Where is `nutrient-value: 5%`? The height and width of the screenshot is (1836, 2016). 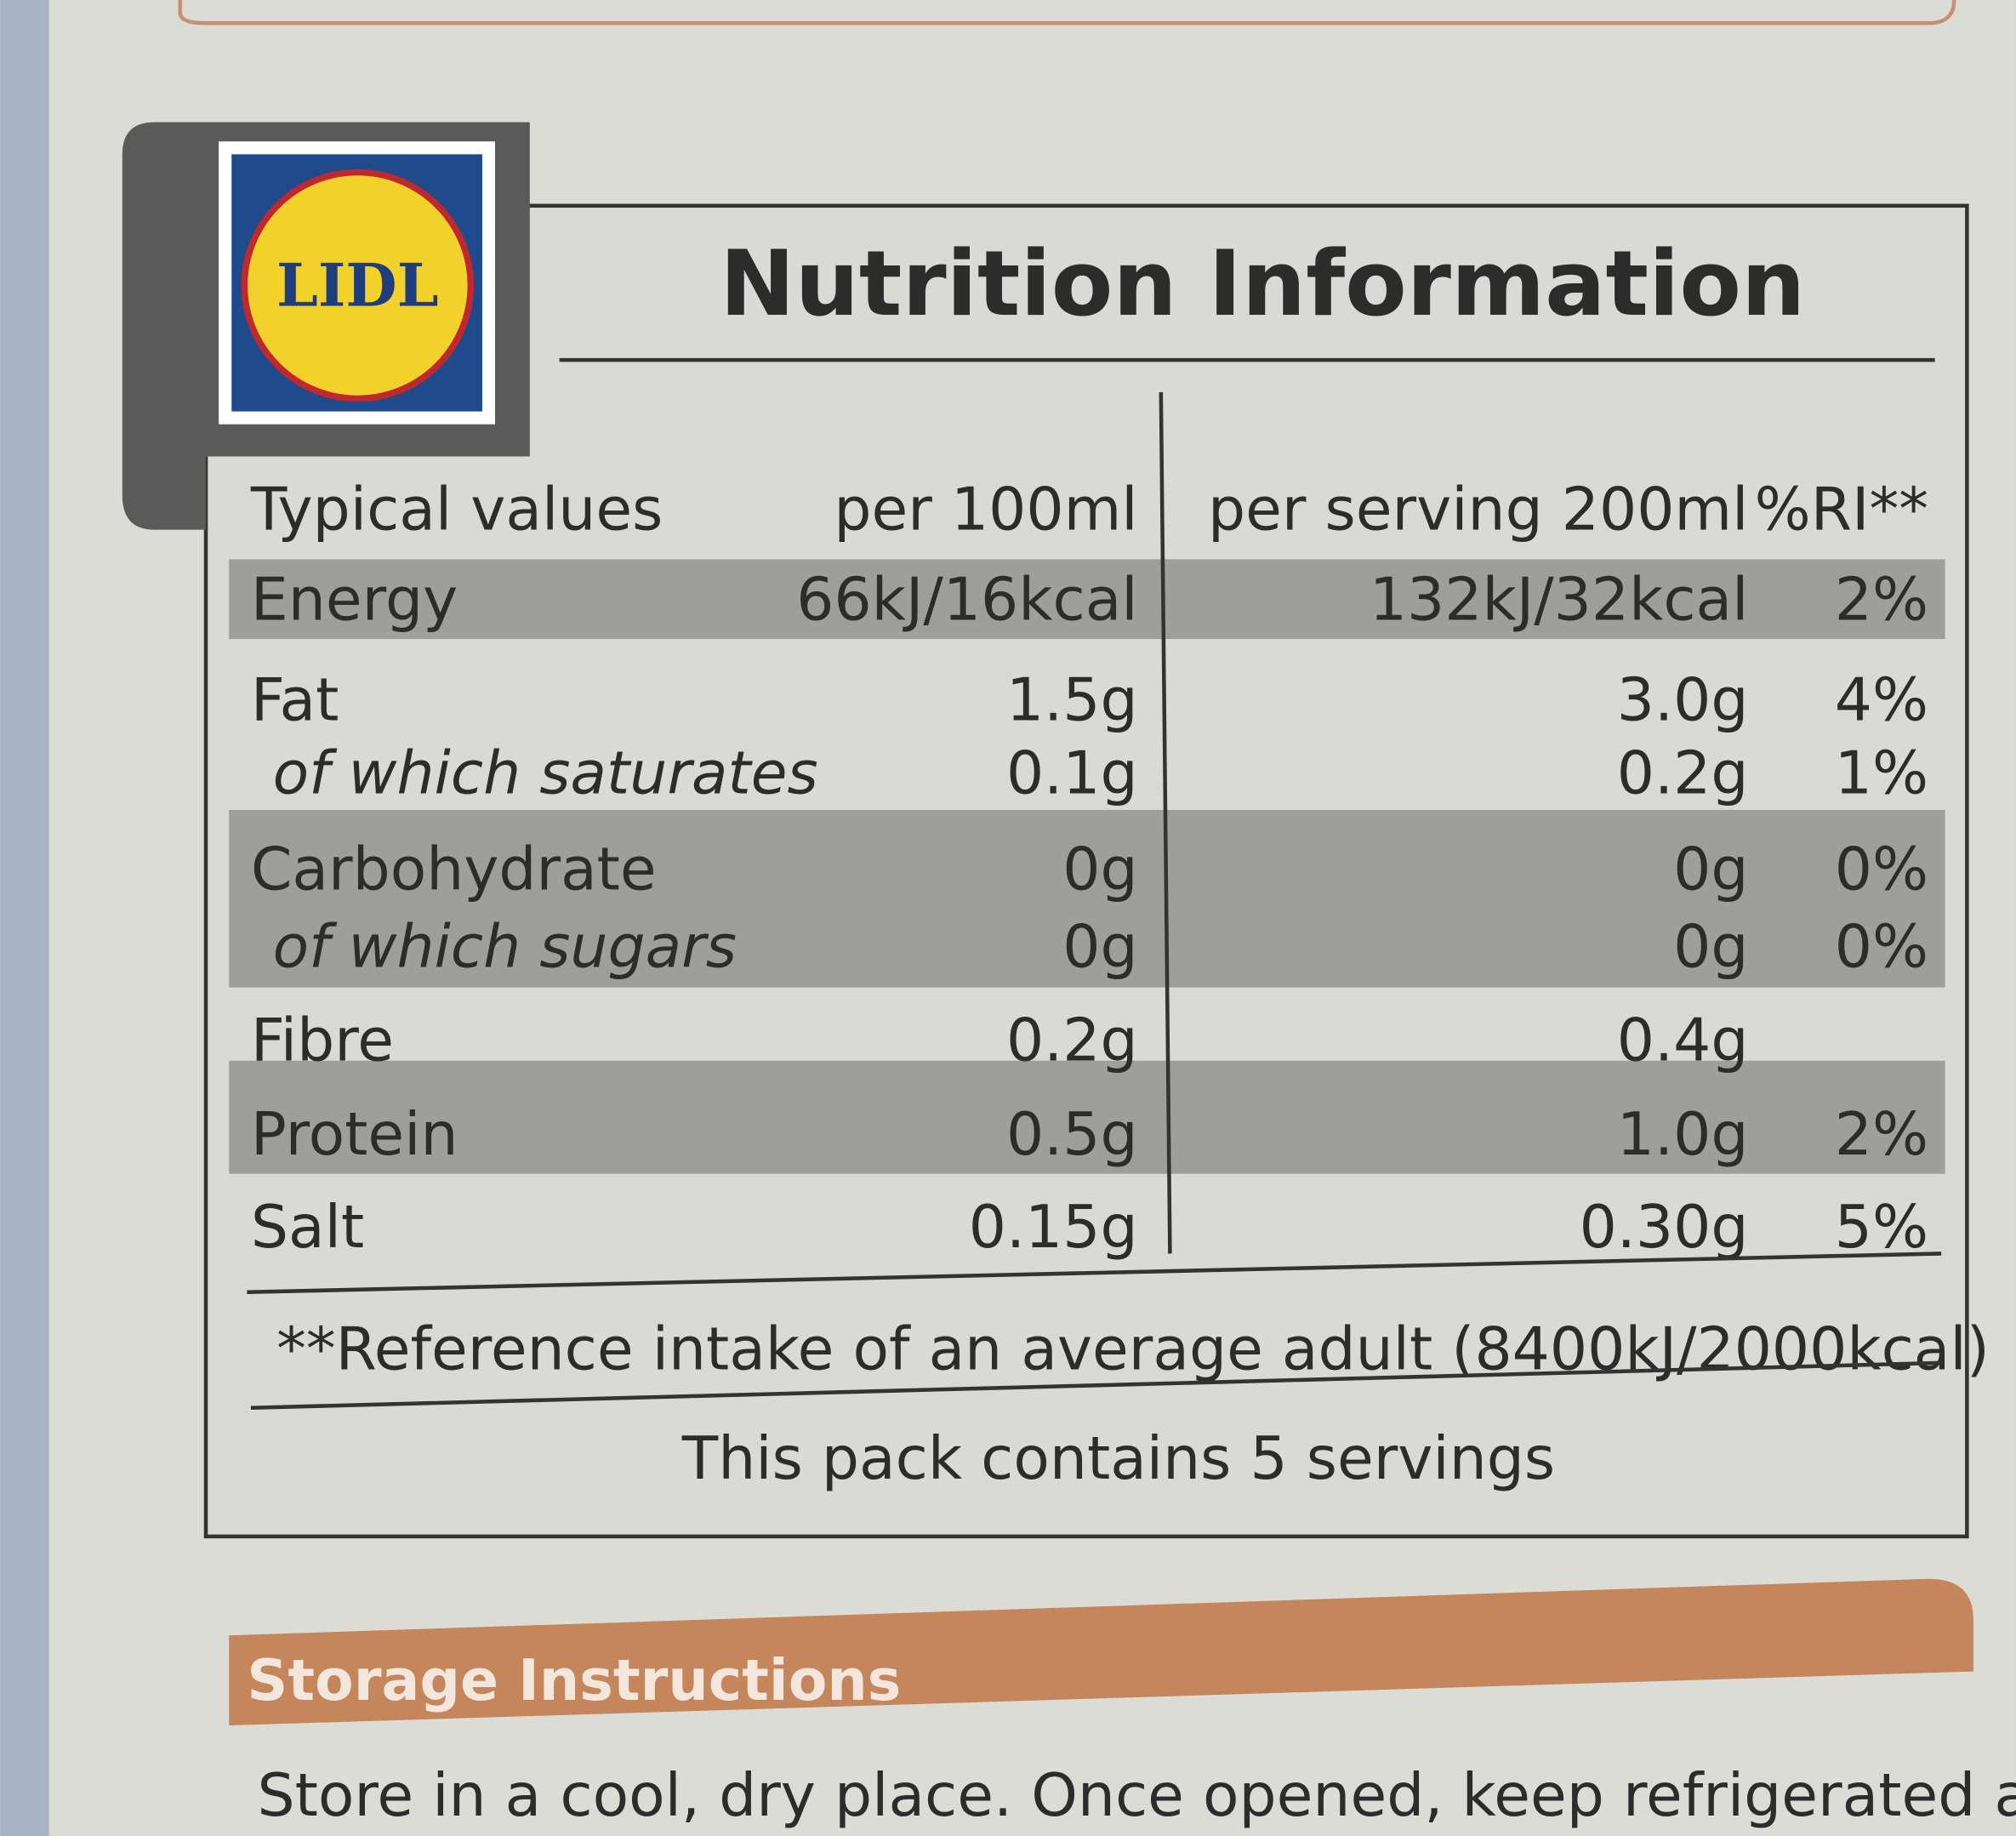
nutrient-value: 5% is located at coordinates (1881, 1227).